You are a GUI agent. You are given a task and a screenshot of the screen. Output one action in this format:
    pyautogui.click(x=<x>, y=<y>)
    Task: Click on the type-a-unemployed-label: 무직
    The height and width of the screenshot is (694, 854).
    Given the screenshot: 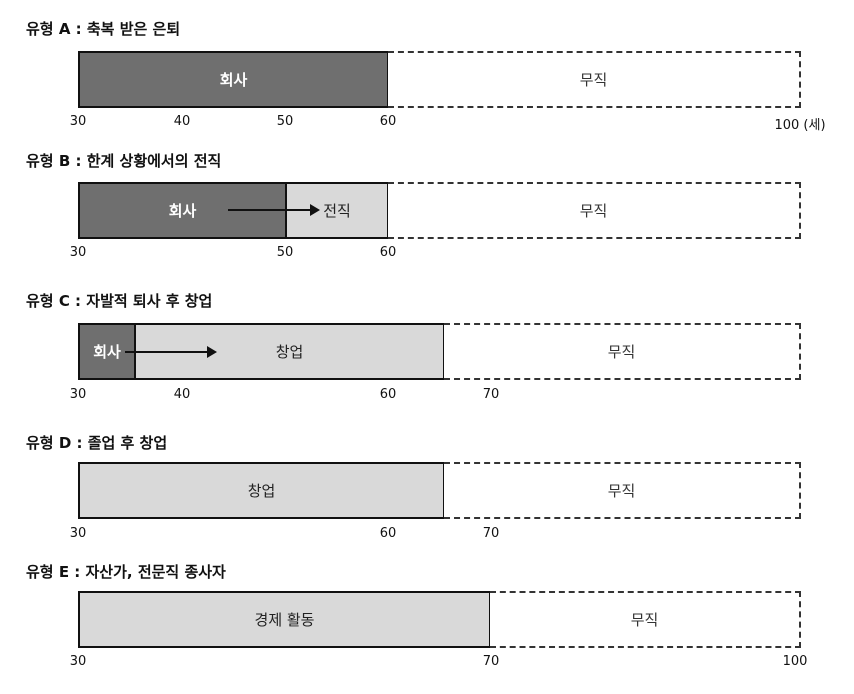 What is the action you would take?
    pyautogui.click(x=593, y=80)
    